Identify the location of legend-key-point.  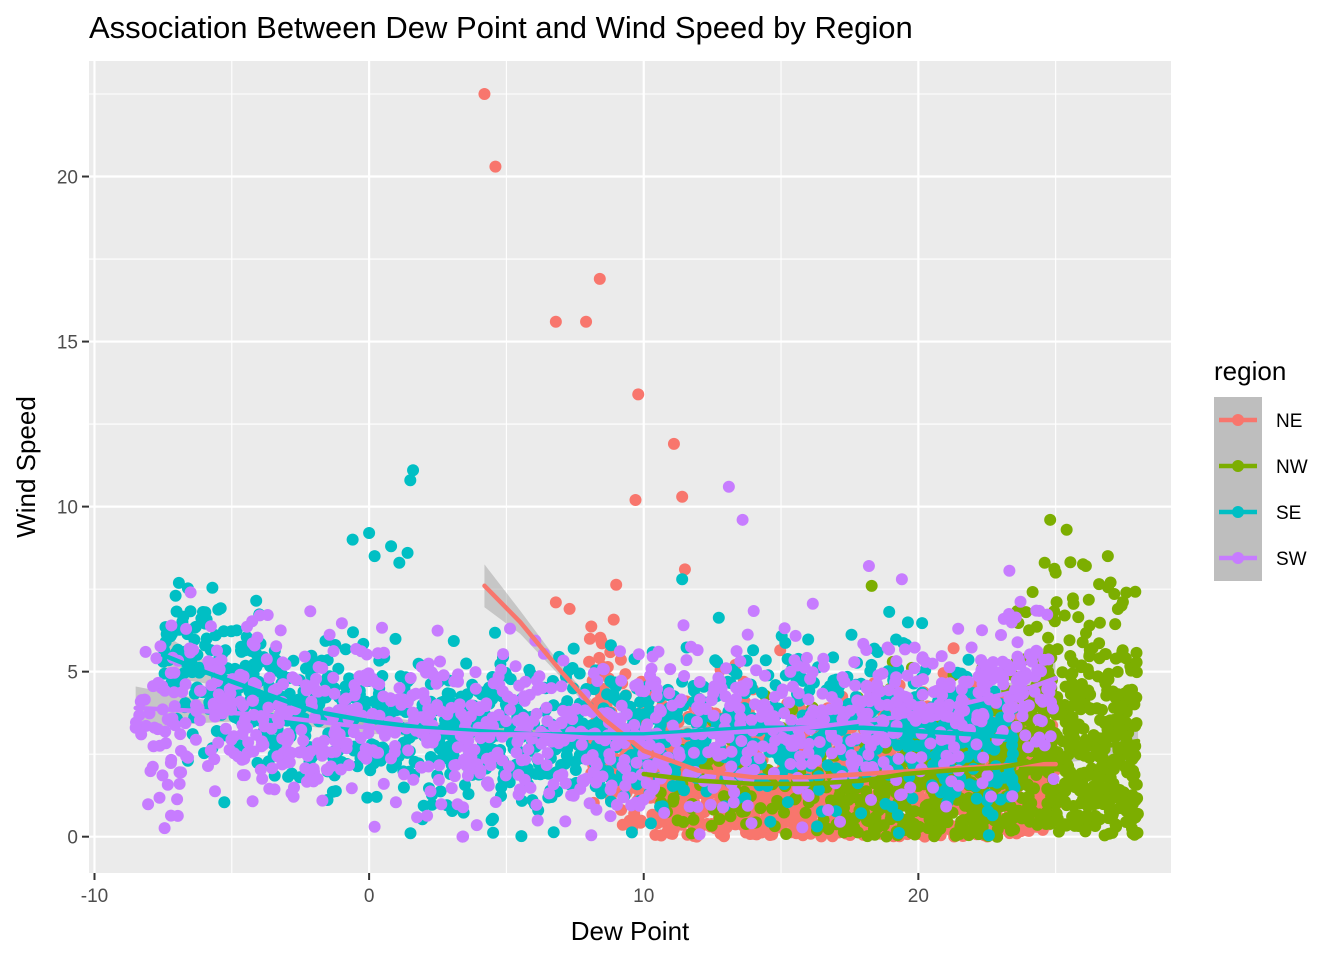
(1238, 420).